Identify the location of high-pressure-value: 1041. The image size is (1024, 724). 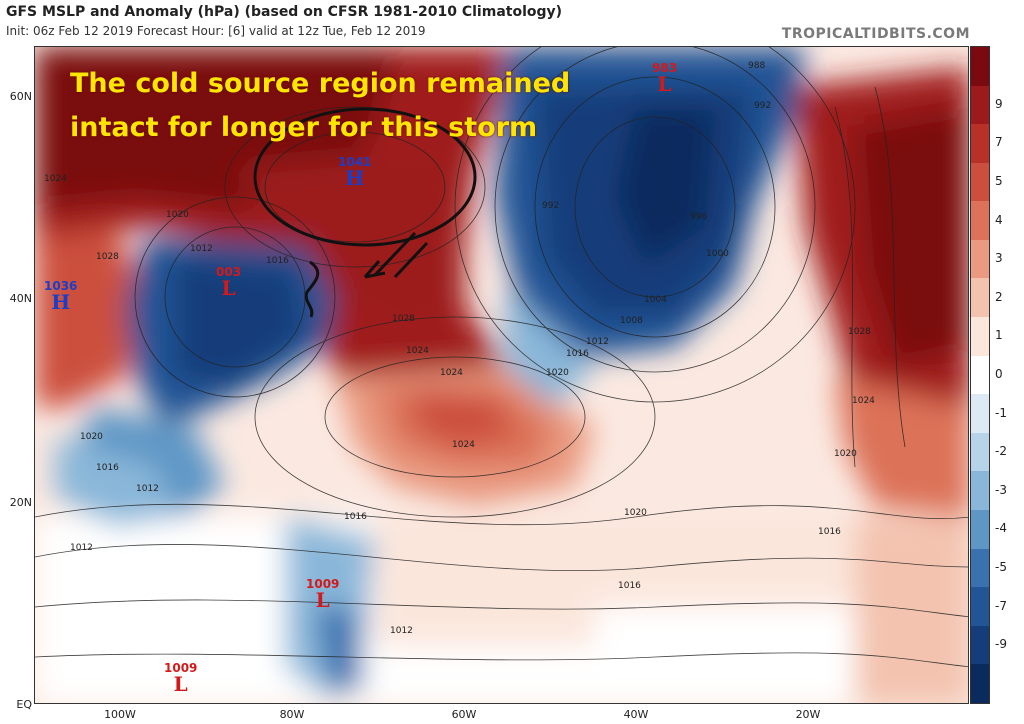
(355, 162).